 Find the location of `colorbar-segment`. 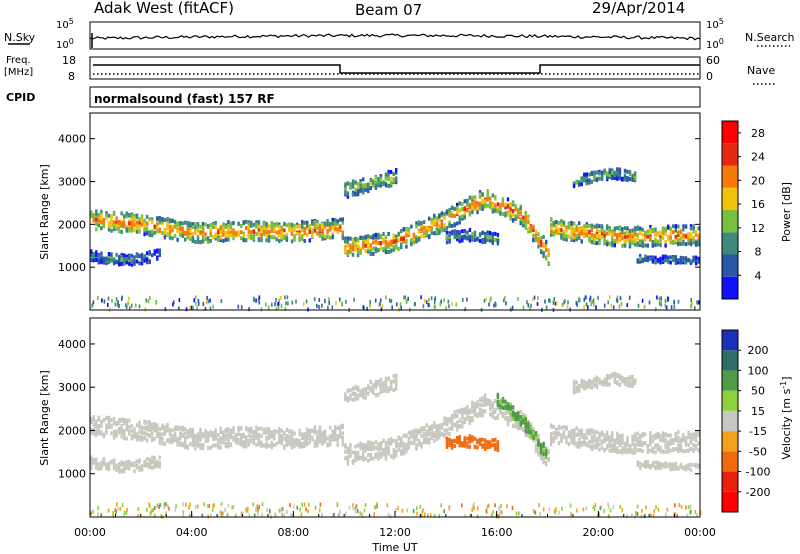

colorbar-segment is located at coordinates (730, 132).